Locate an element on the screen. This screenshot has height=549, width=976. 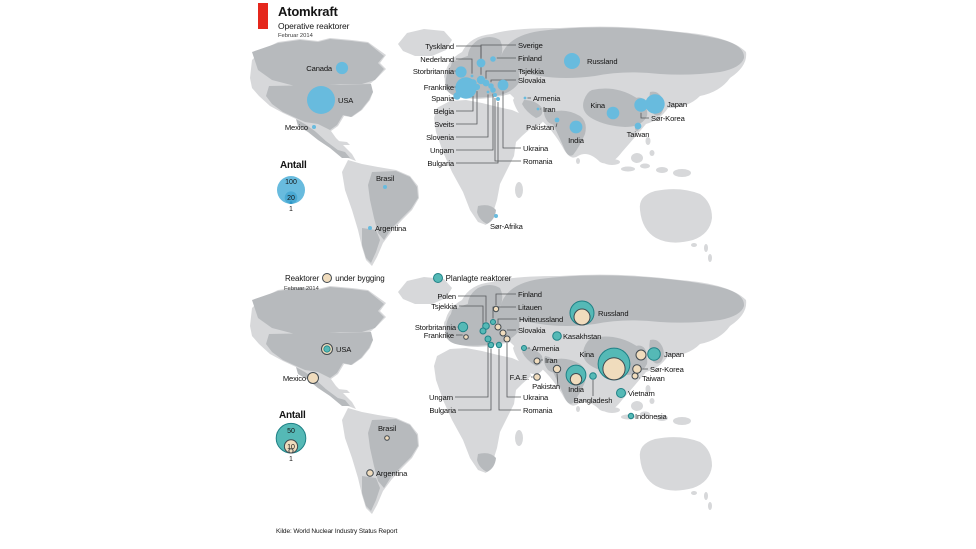
country-label-Sør-Korea: Sør-Korea is located at coordinates (667, 369).